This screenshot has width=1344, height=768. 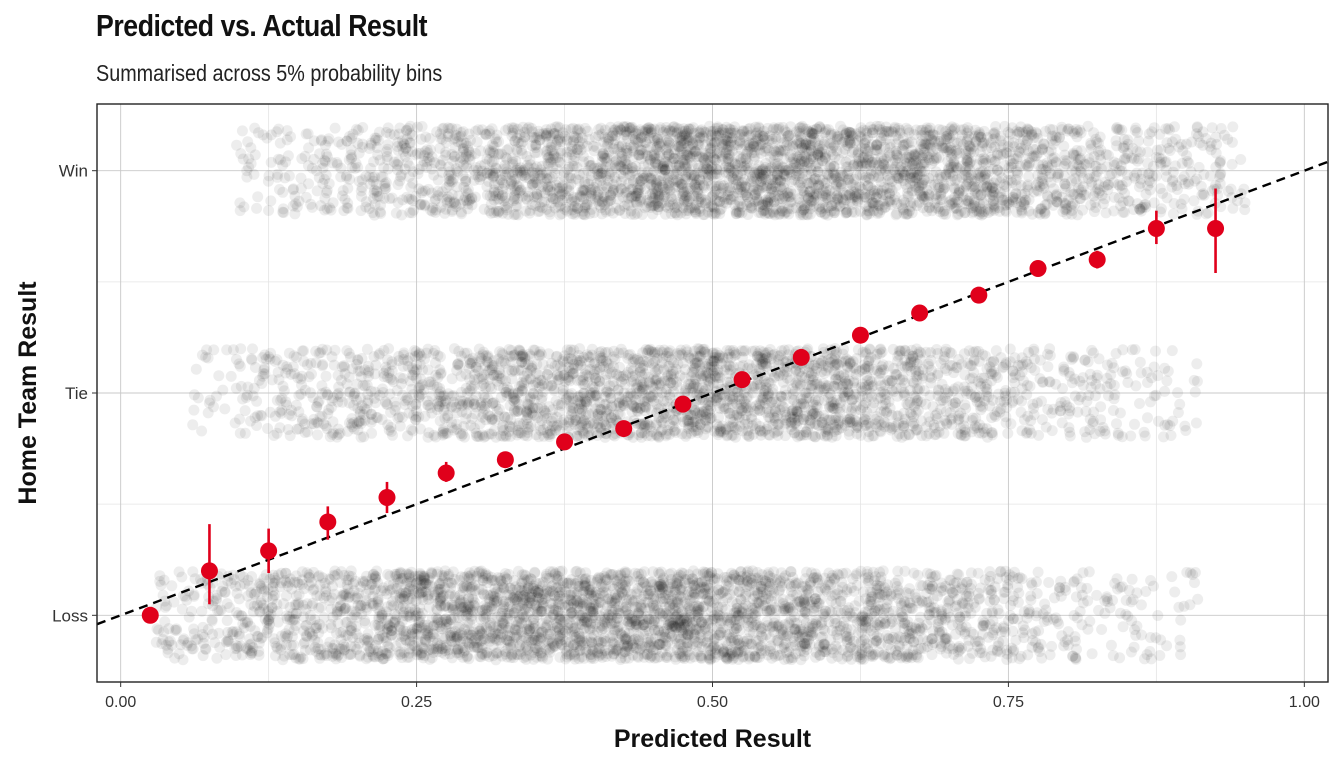 I want to click on x-tick-label: 0.75, so click(x=1008, y=702).